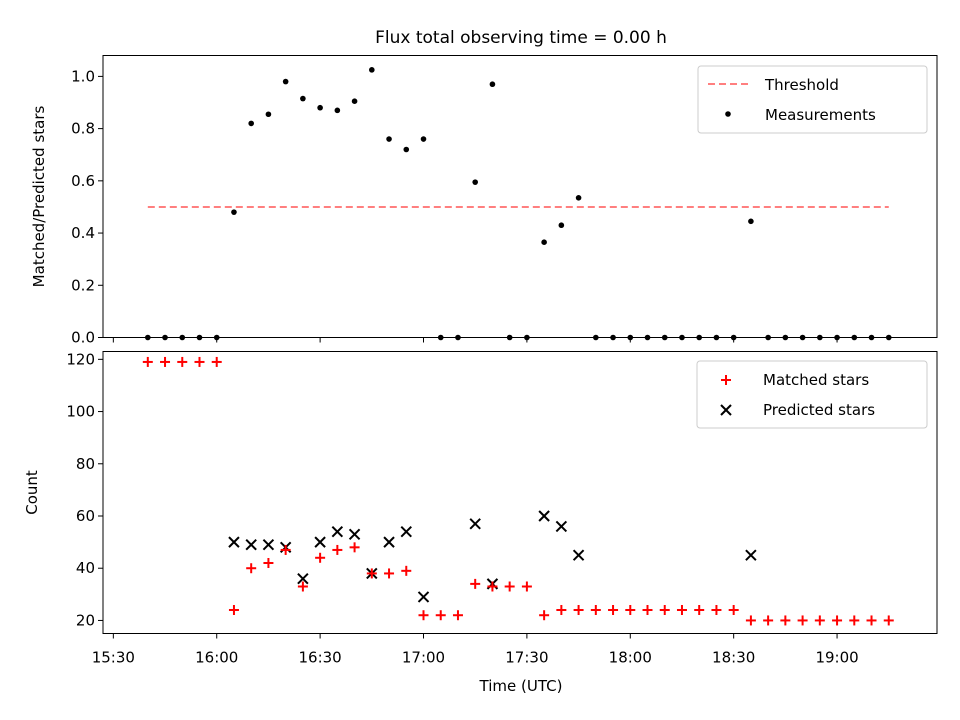  What do you see at coordinates (319, 658) in the screenshot?
I see `x-tick-label: 16:30` at bounding box center [319, 658].